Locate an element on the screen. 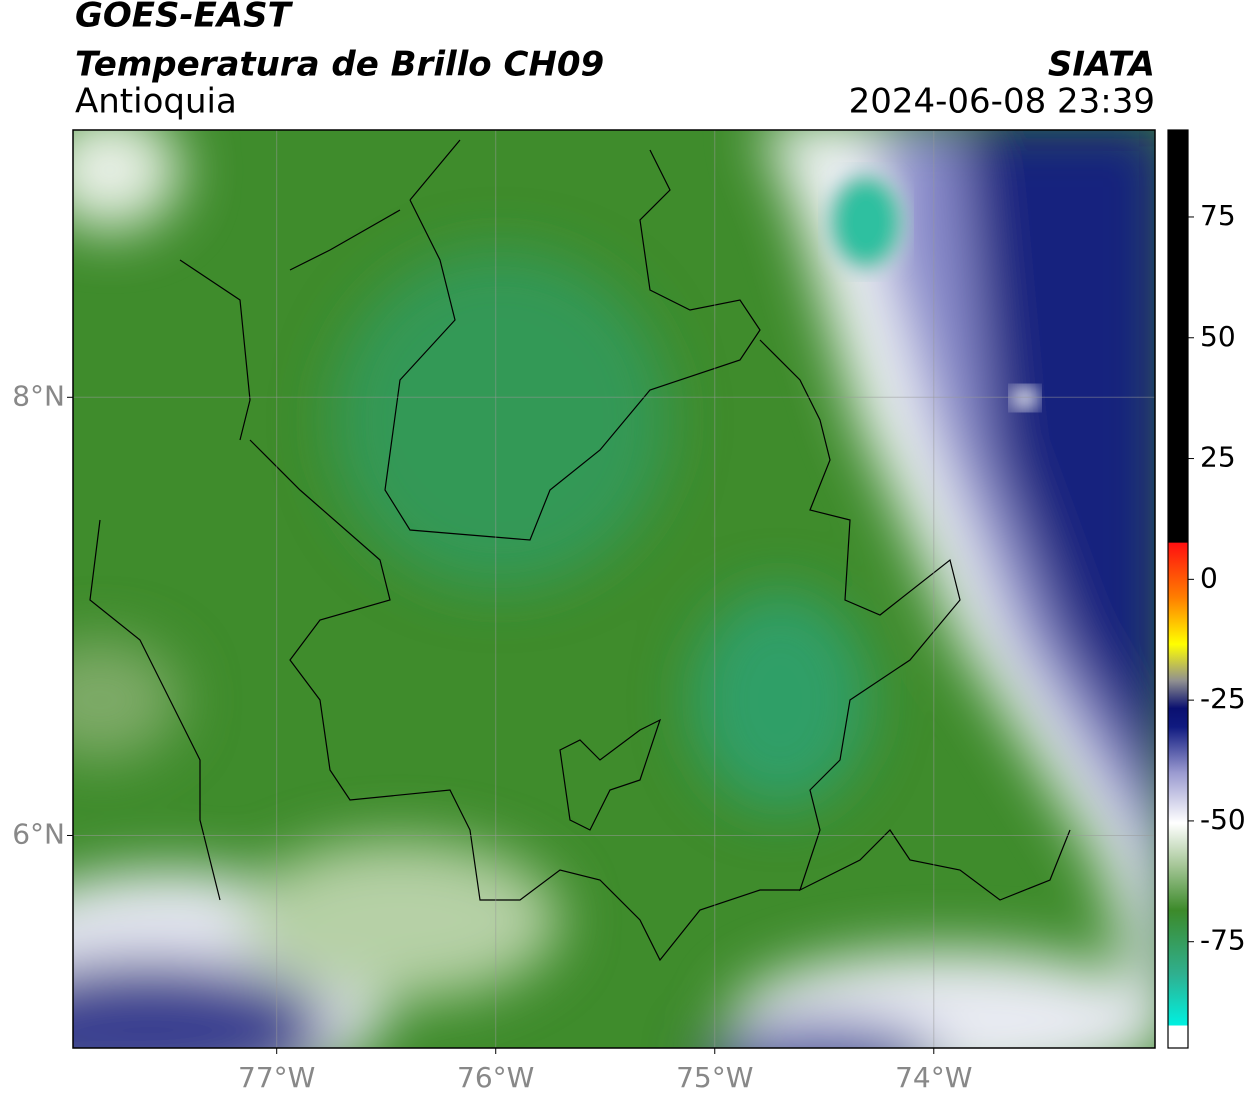 This screenshot has width=1252, height=1103. datetime: 2024-06-08 23:39 is located at coordinates (1002, 102).